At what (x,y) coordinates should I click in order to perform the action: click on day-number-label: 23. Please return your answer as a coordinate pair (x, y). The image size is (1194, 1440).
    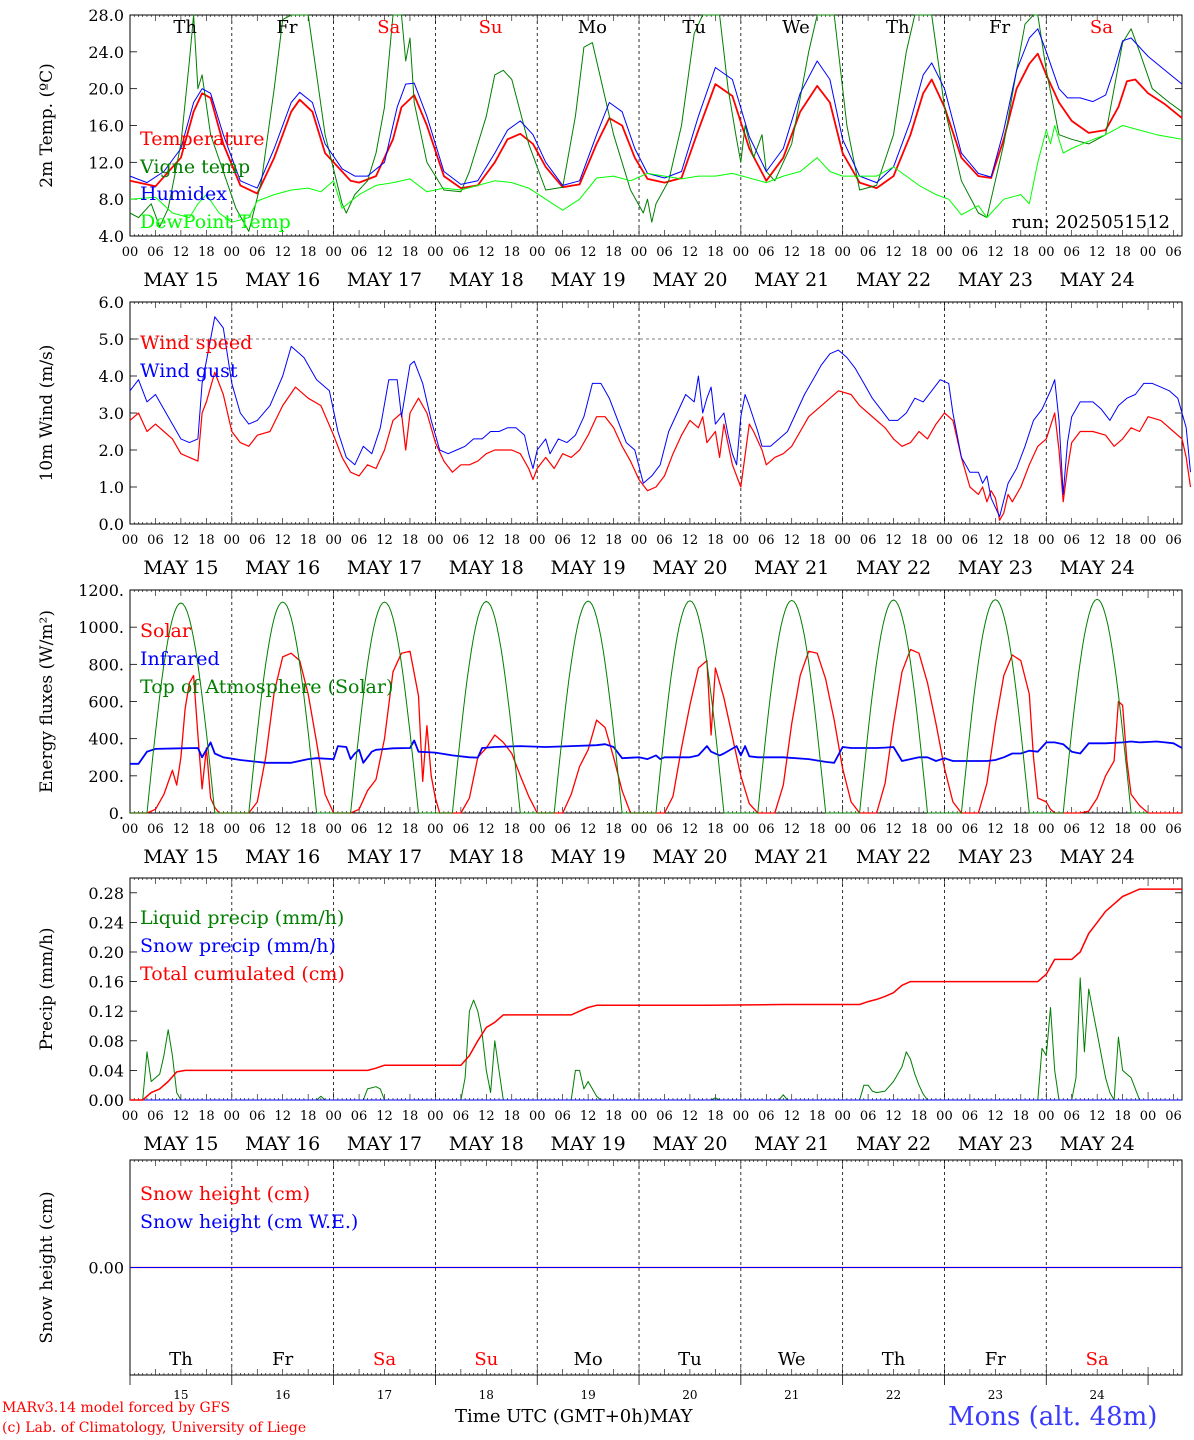
    Looking at the image, I should click on (995, 1395).